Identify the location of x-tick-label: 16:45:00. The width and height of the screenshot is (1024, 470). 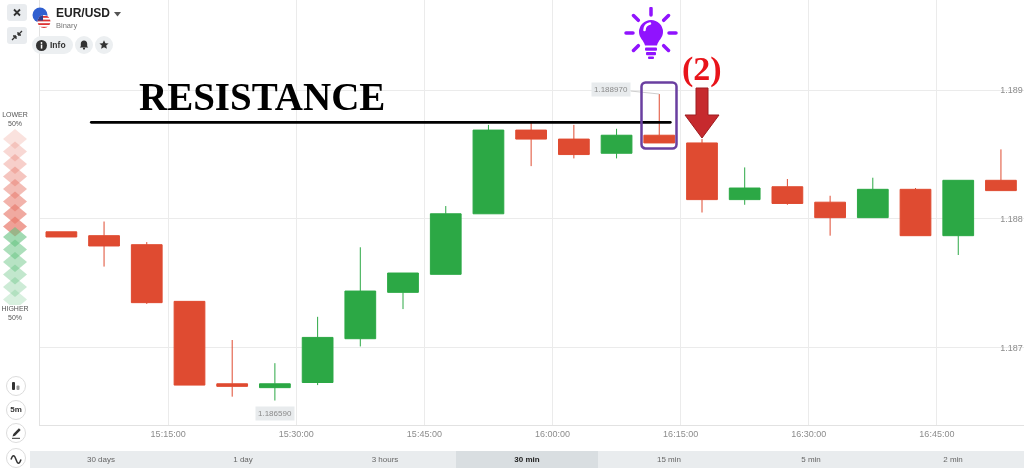
(937, 433).